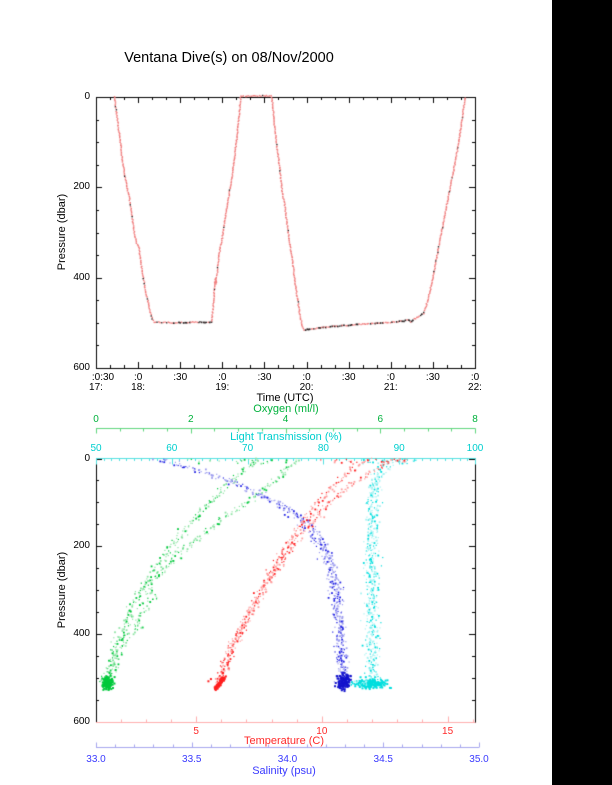 This screenshot has height=785, width=612. Describe the element at coordinates (284, 771) in the screenshot. I see `salinity-axis-title: Salinity (psu)` at that location.